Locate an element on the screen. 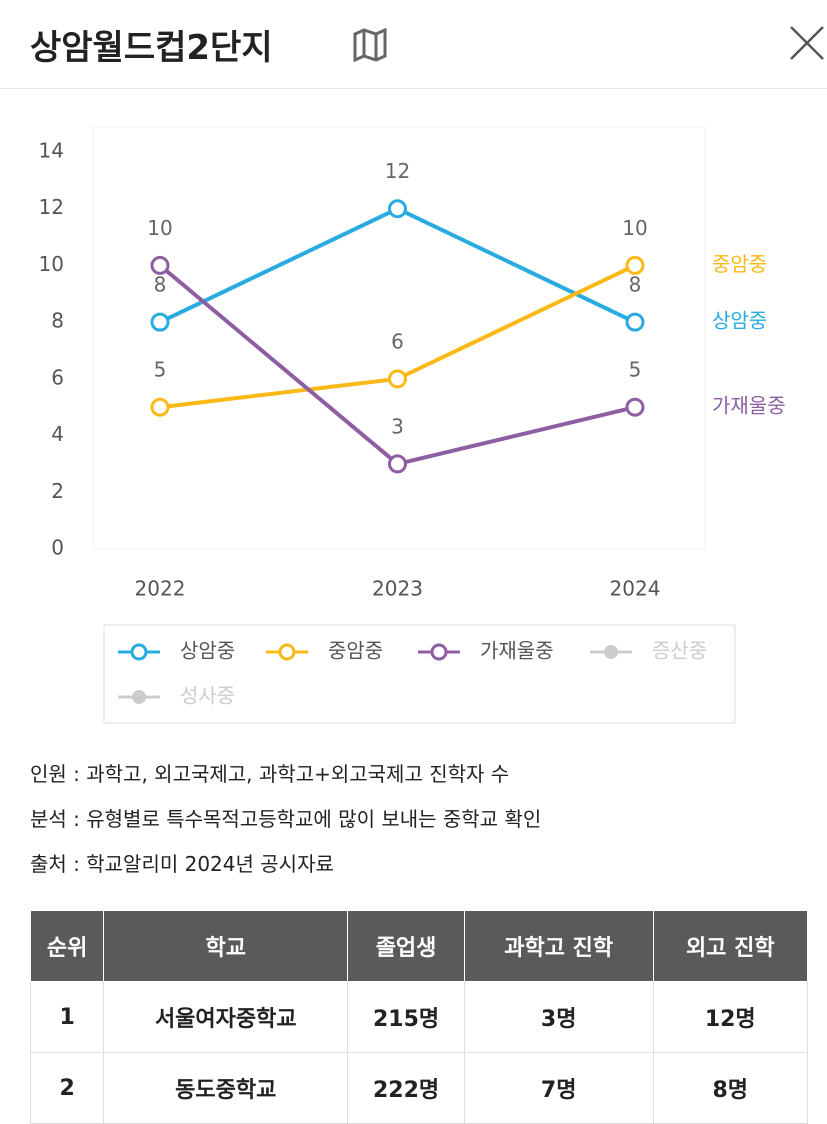 The image size is (827, 1124). x-tick-label: 2023 is located at coordinates (397, 589).